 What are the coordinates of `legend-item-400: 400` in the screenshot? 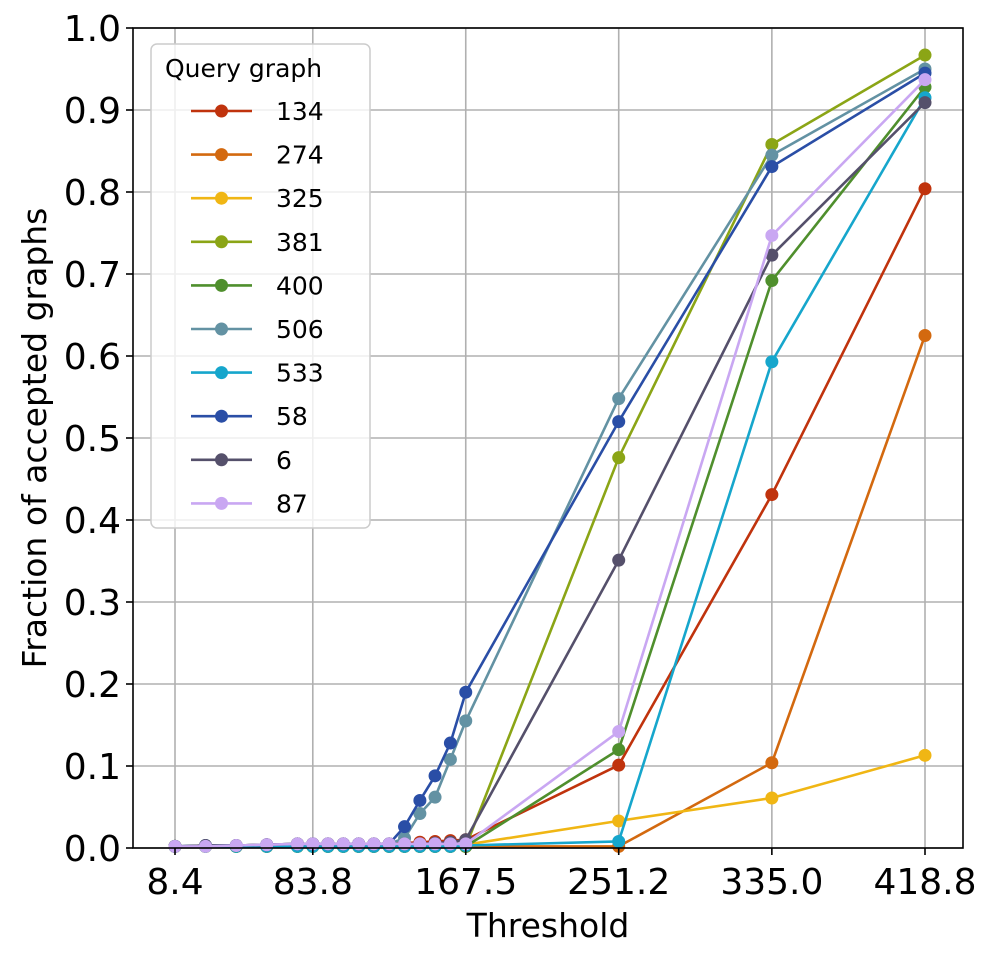 It's located at (257, 285).